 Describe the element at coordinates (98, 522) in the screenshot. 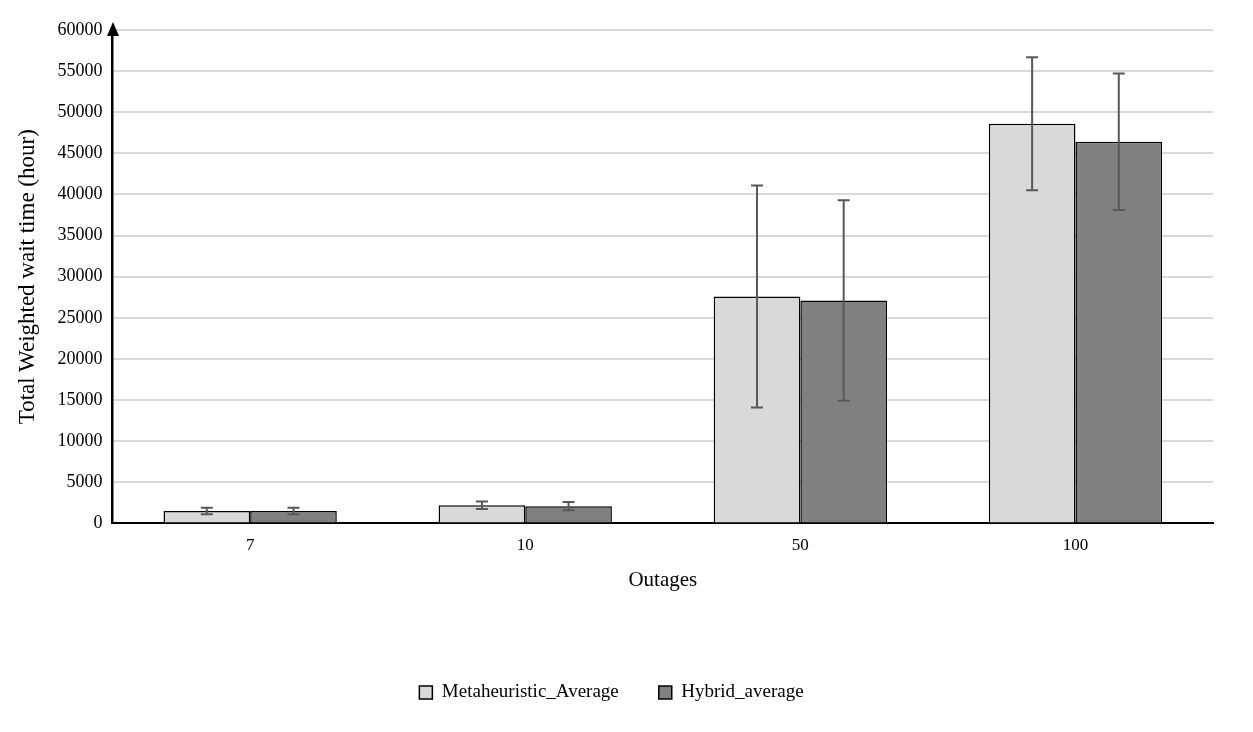

I see `y-tick-label: 0` at that location.